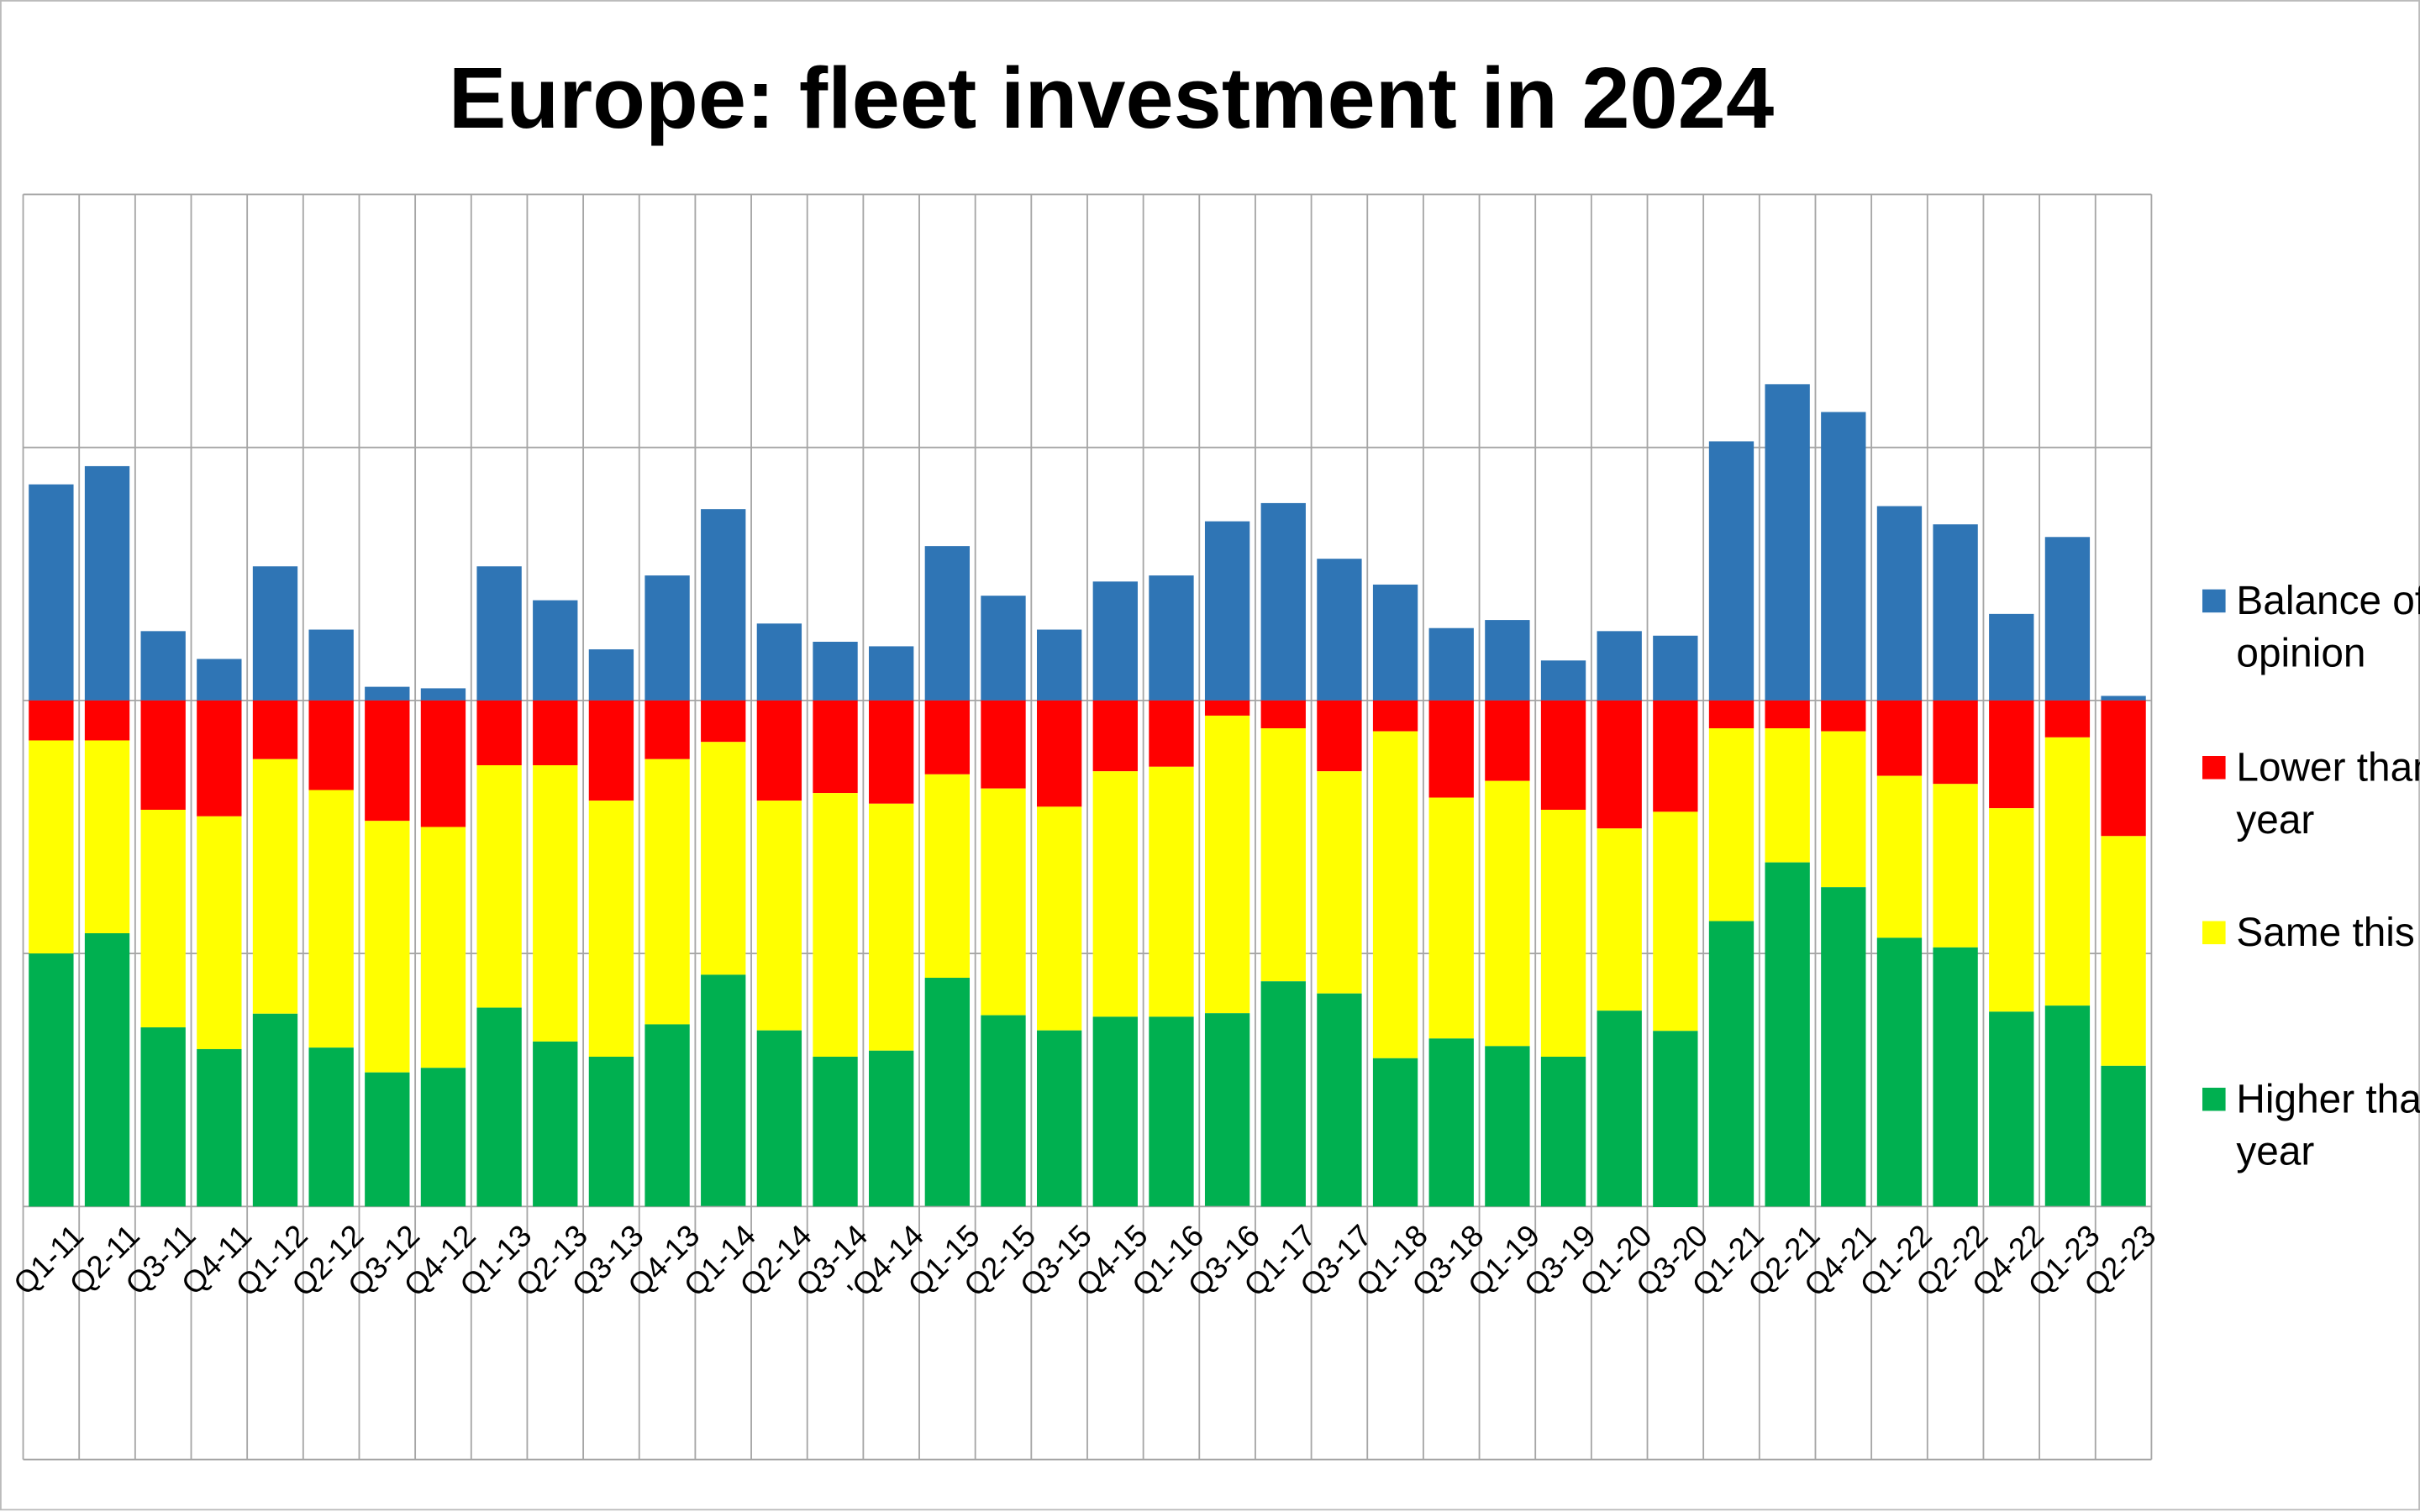 The height and width of the screenshot is (1512, 2420). I want to click on legend-label: Lower than last year, so click(2328, 793).